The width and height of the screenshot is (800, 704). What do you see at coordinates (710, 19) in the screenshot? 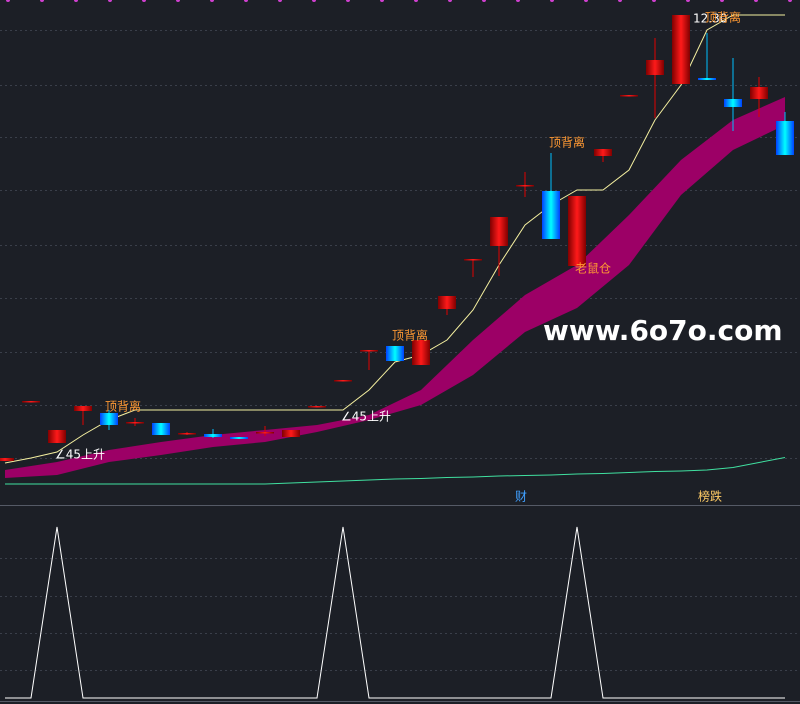
I see `max-price-label: 12.30` at bounding box center [710, 19].